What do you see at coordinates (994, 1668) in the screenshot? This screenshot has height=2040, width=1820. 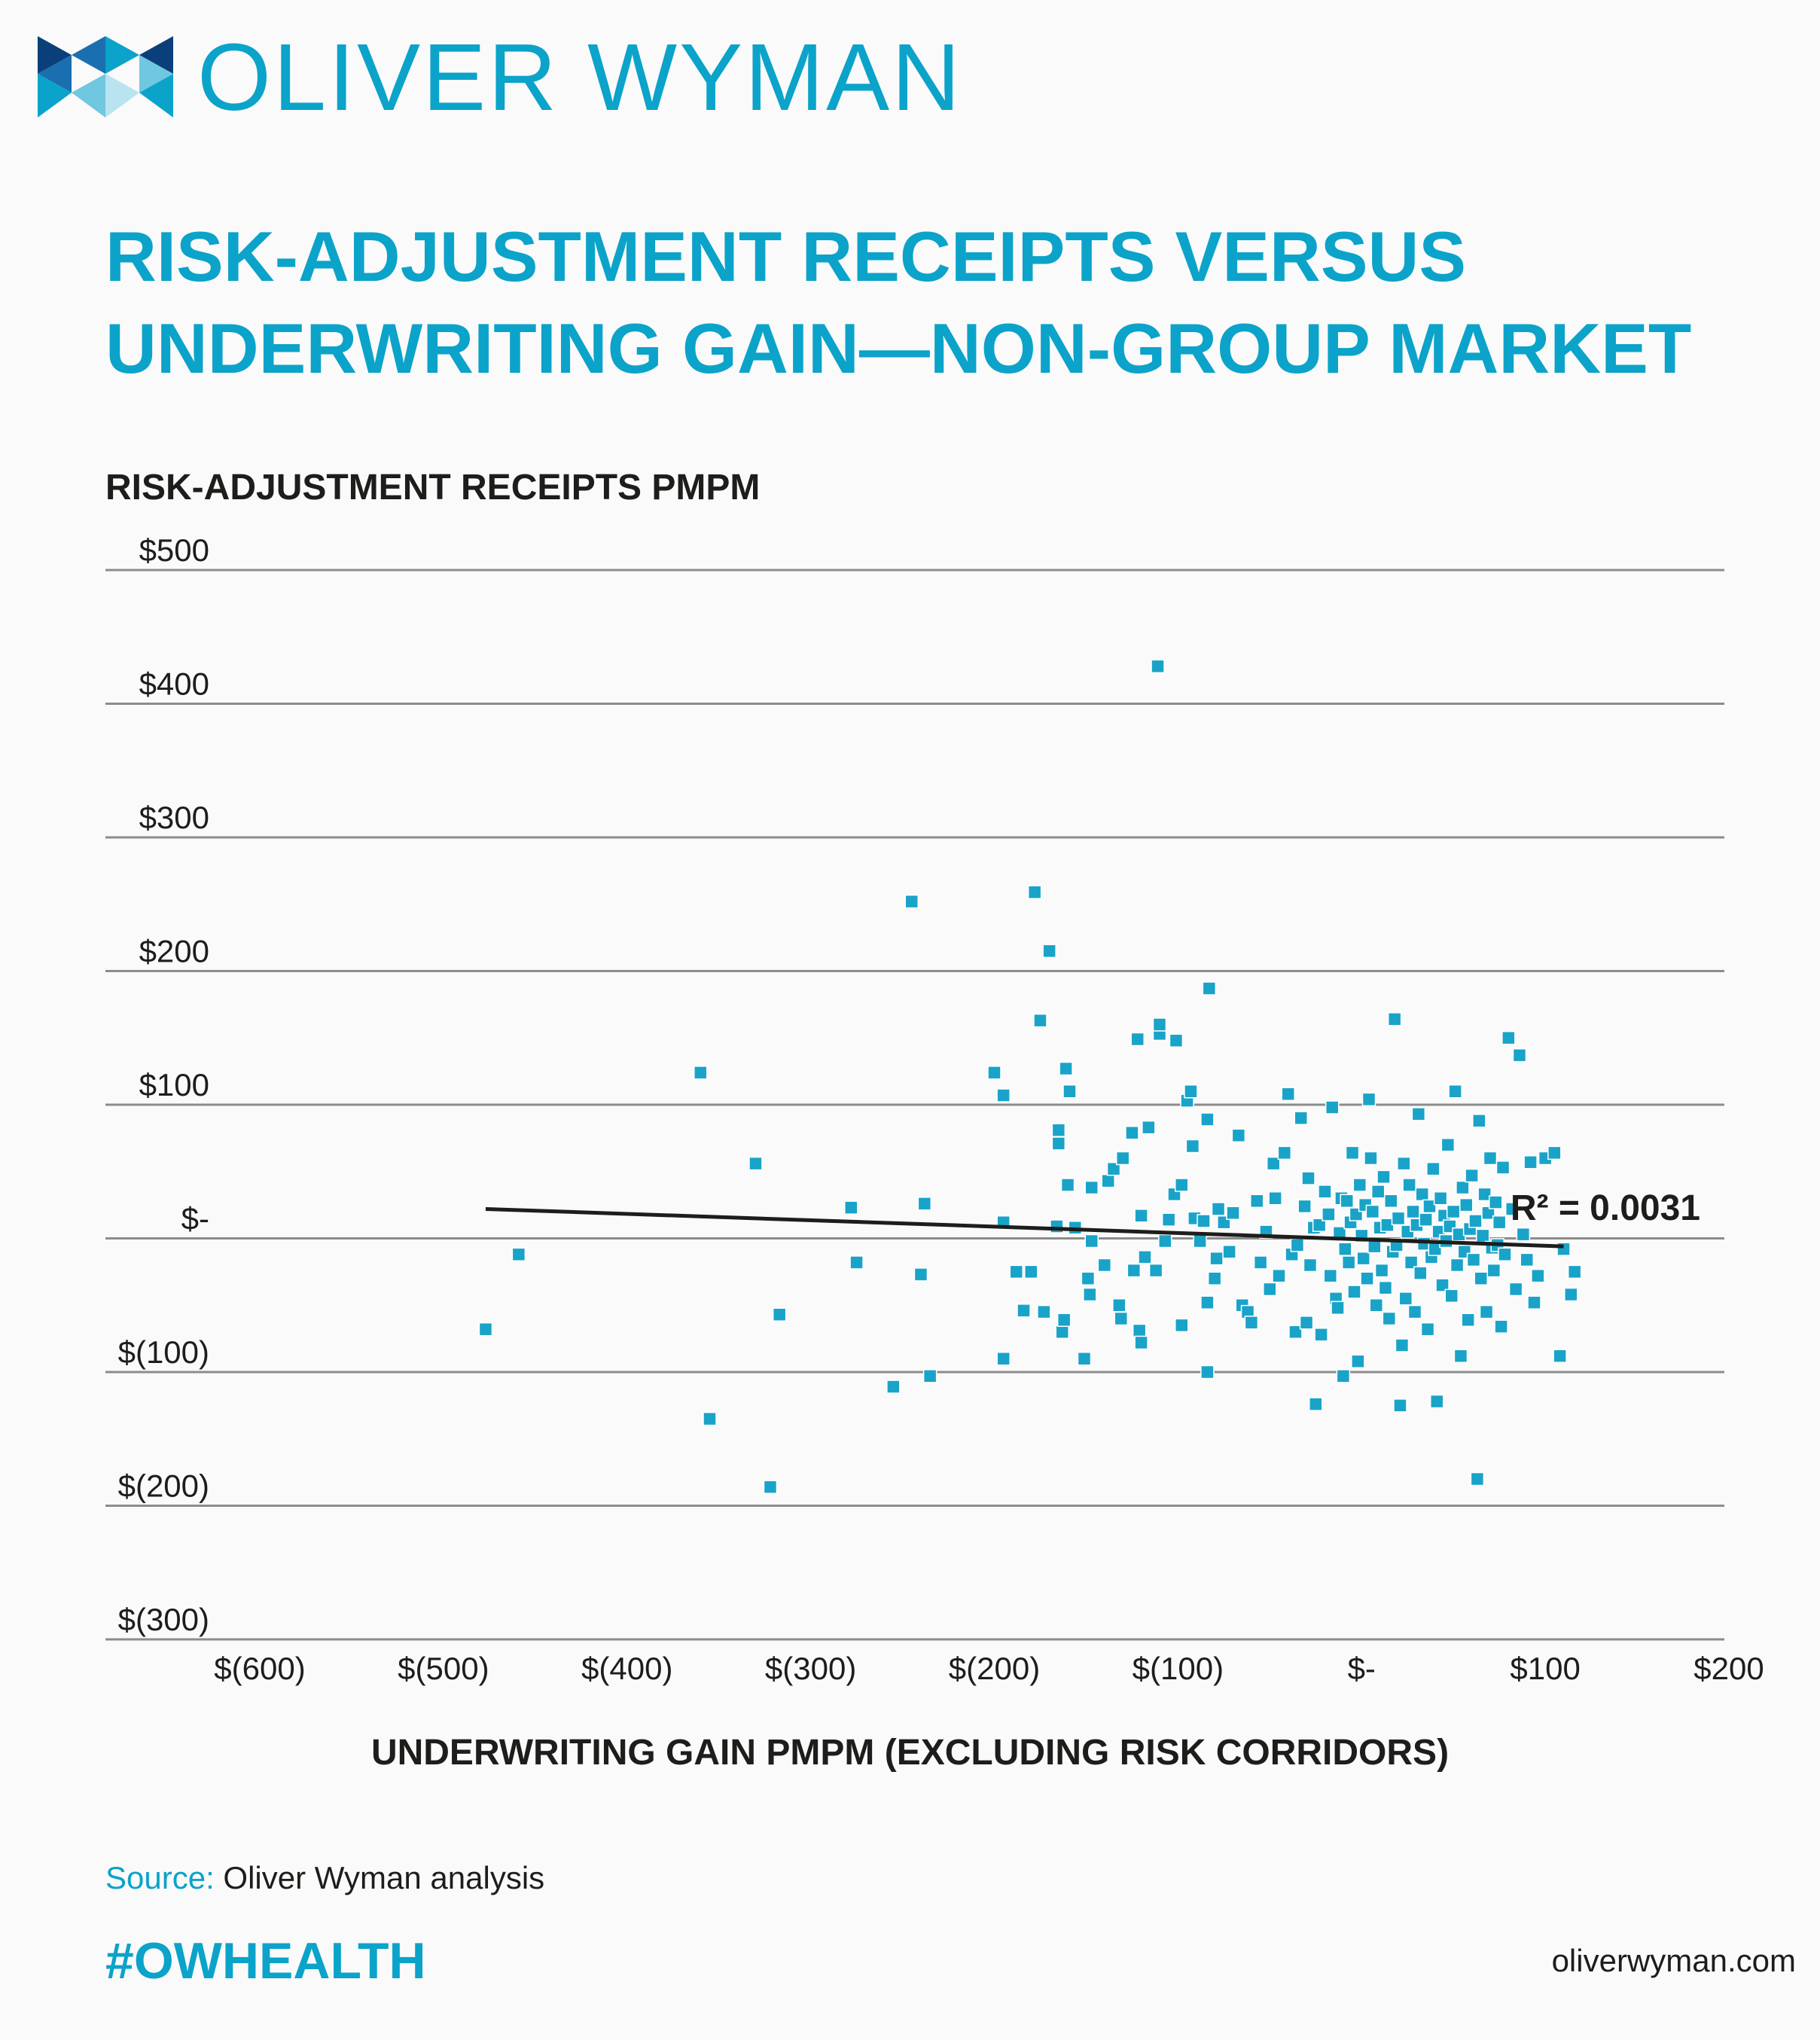 I see `x-tick-label: $(200)` at bounding box center [994, 1668].